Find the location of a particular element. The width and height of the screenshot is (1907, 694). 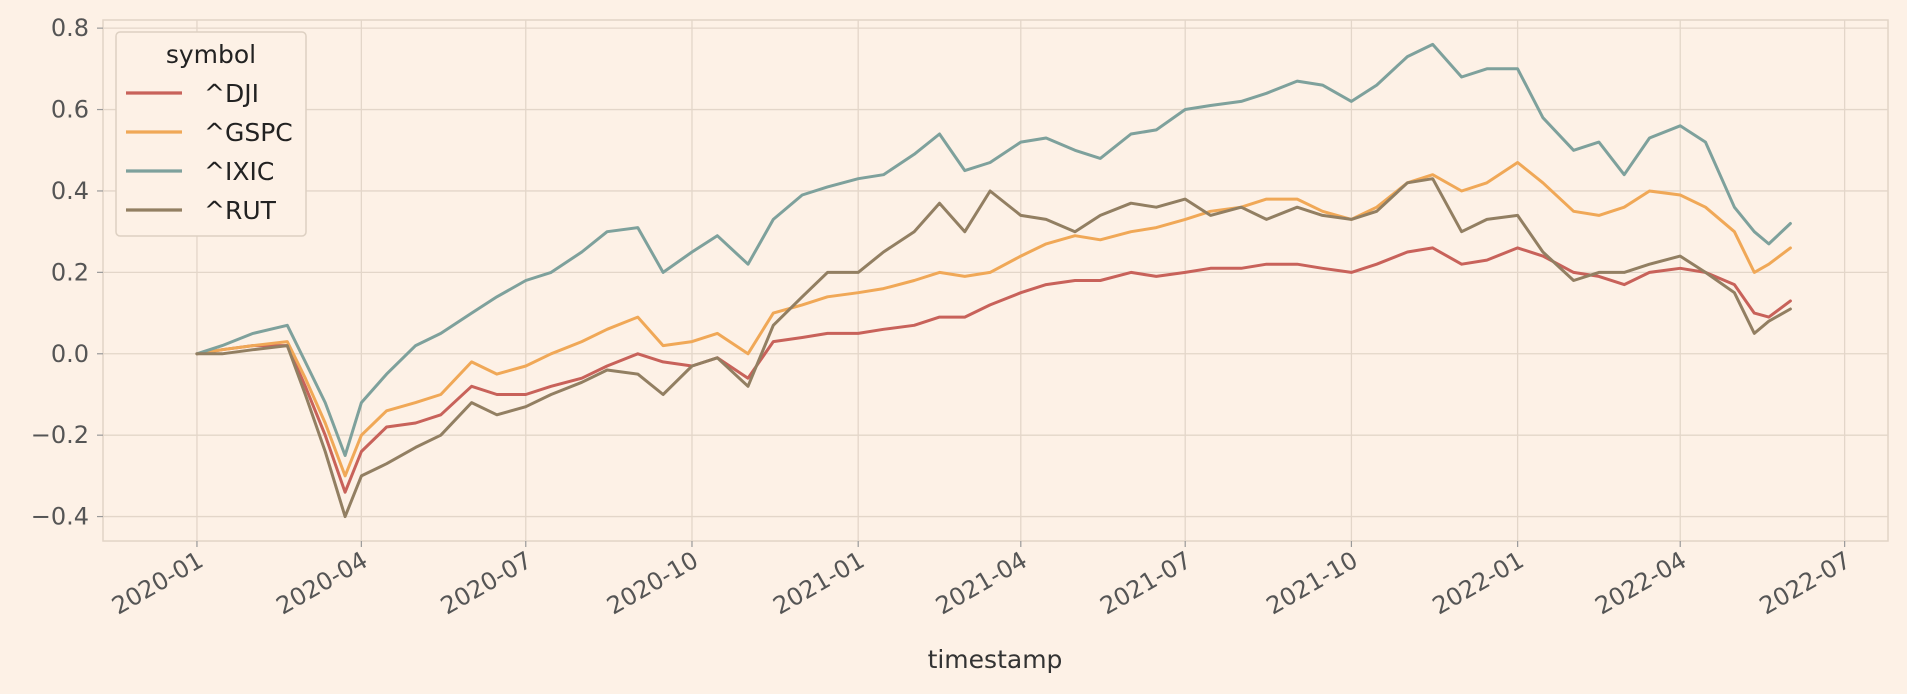

y-tick-label: 0.4 is located at coordinates (70, 191).